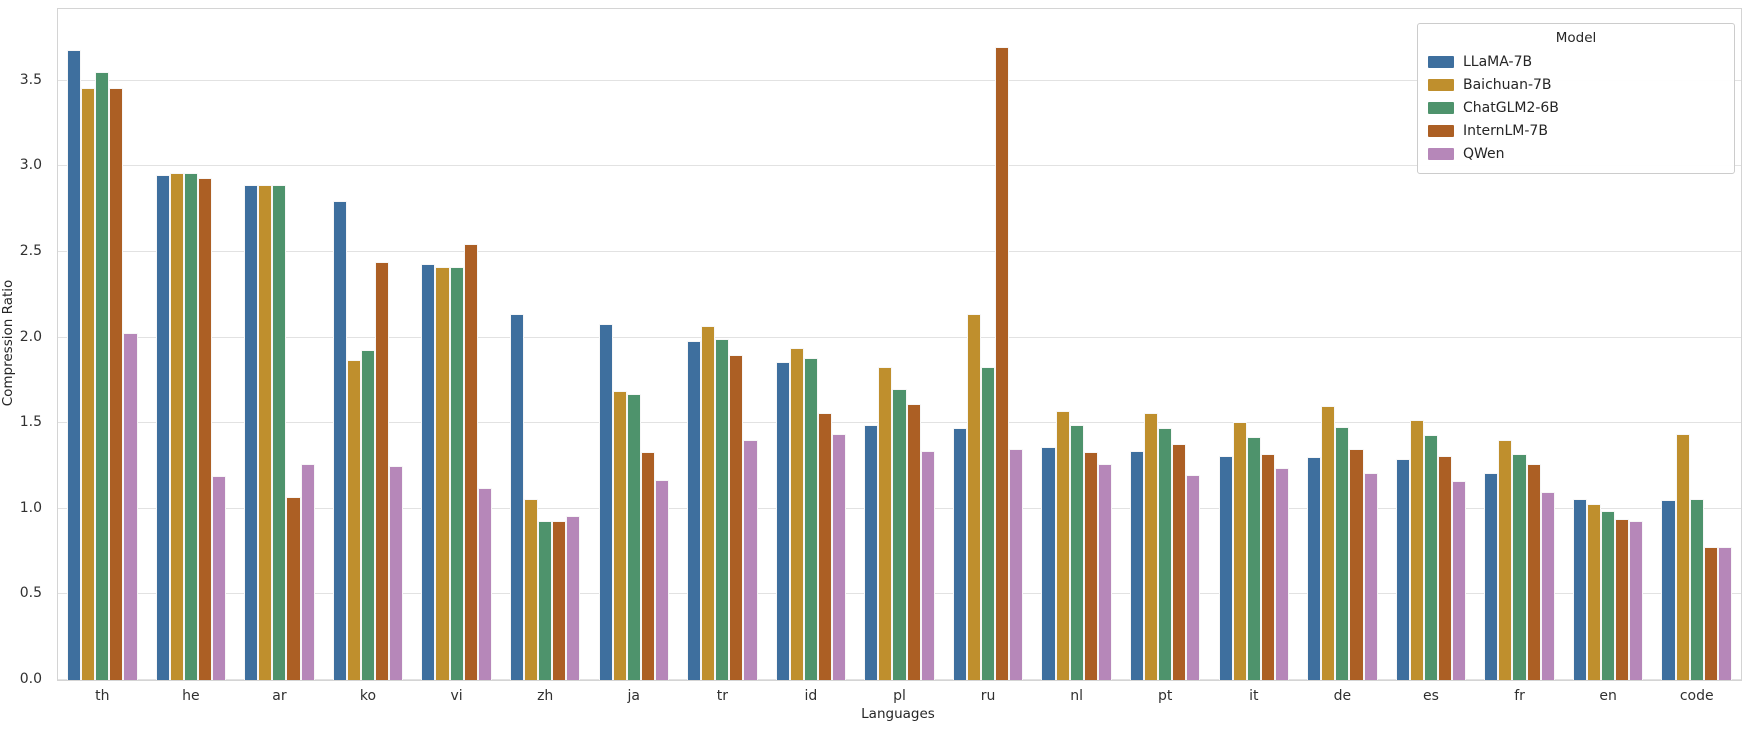 This screenshot has height=732, width=1747. I want to click on bar-Baichuan-7B-ja, so click(619, 535).